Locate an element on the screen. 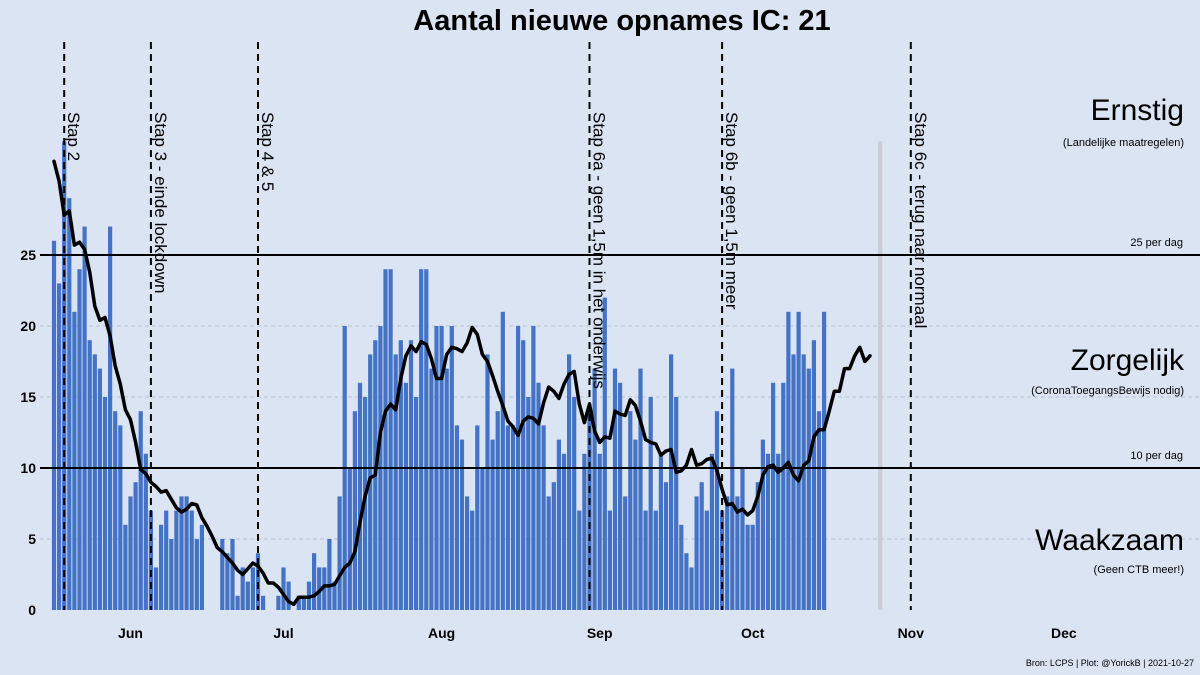  x-axis: Jun Jul Aug Sep Oct Nov Dec is located at coordinates (597, 633).